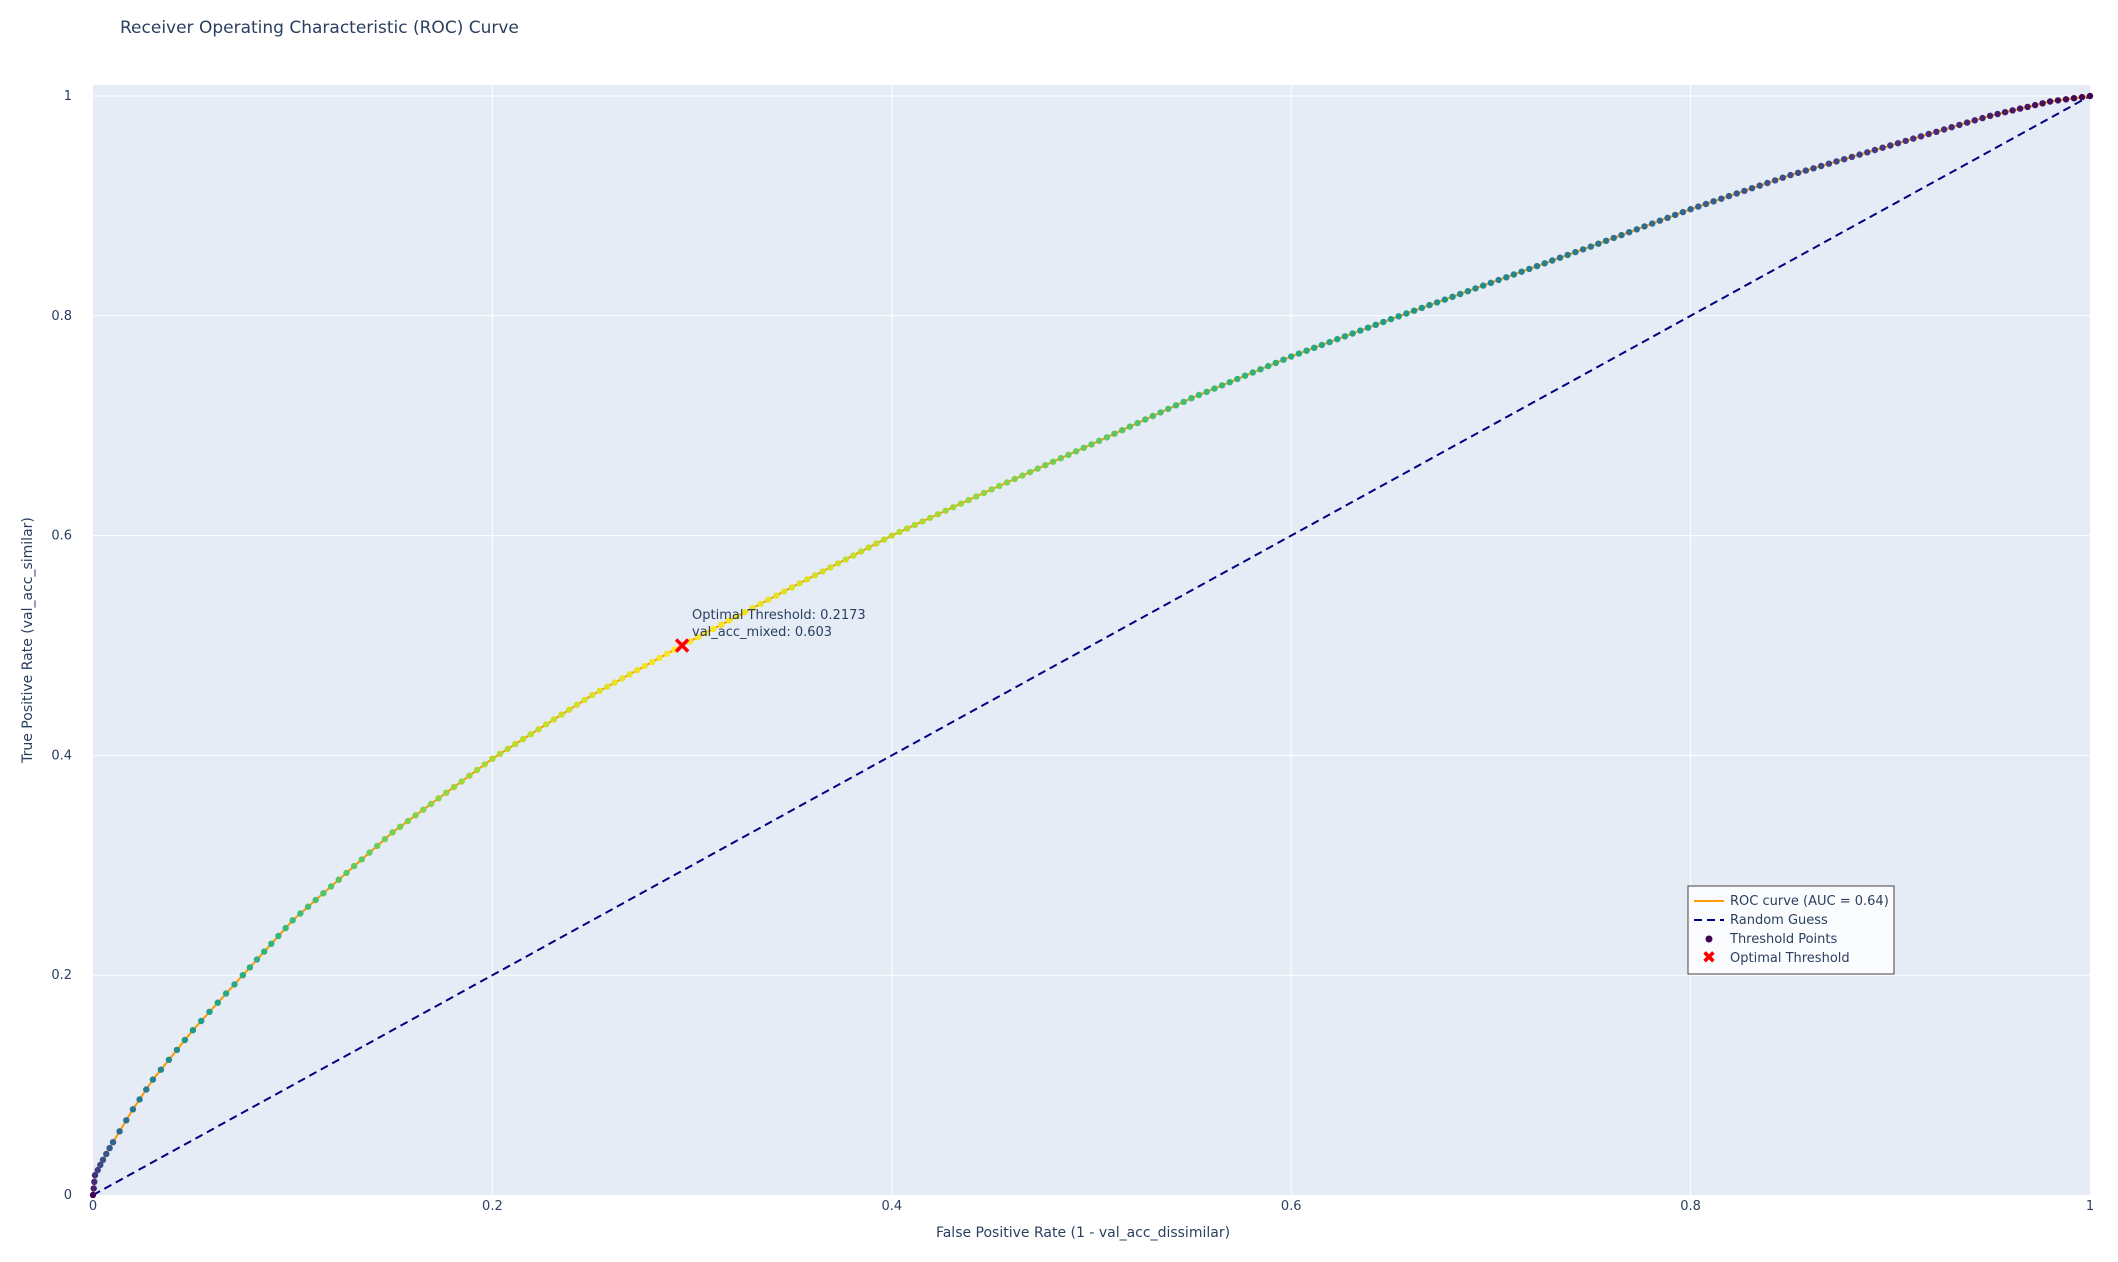 This screenshot has width=2118, height=1262. Describe the element at coordinates (682, 645) in the screenshot. I see `optimal-threshold-marker` at that location.